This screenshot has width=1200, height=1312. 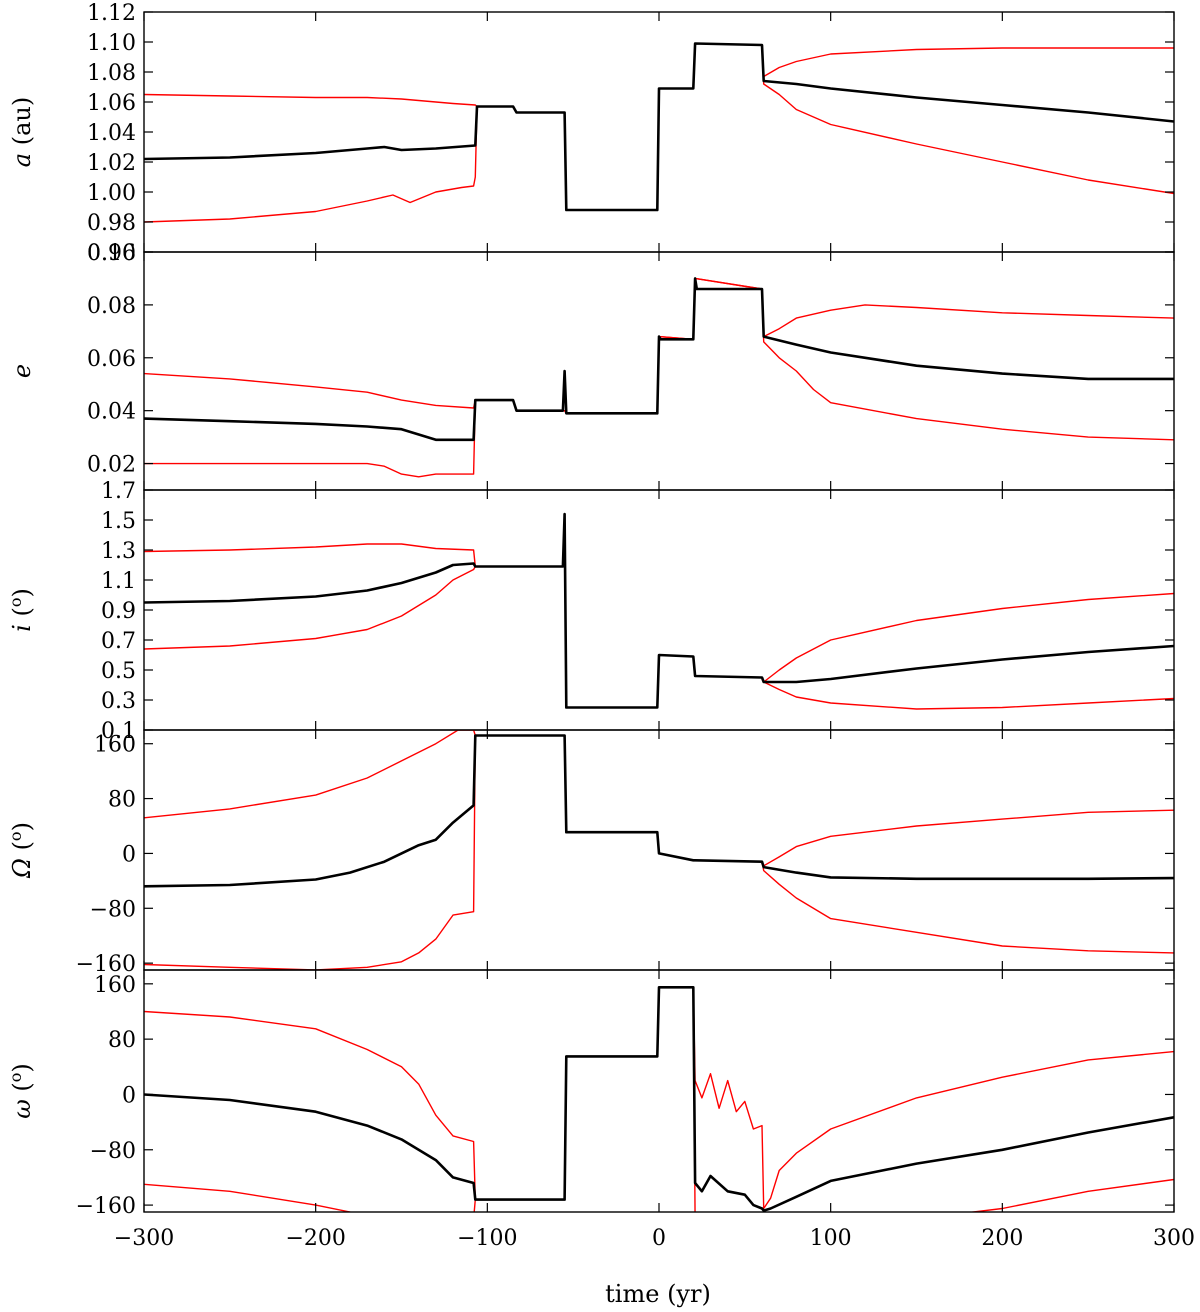 I want to click on y-axis-label: e, so click(x=22, y=371).